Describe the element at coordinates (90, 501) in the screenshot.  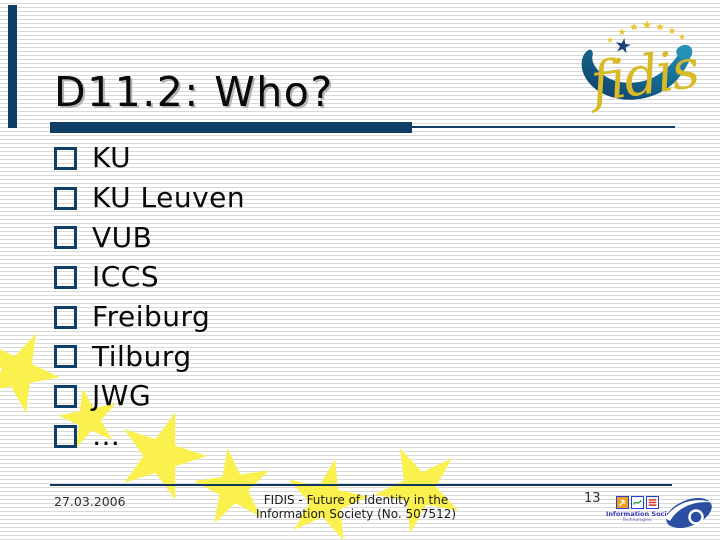
I see `footer-date: 27.03.2006` at that location.